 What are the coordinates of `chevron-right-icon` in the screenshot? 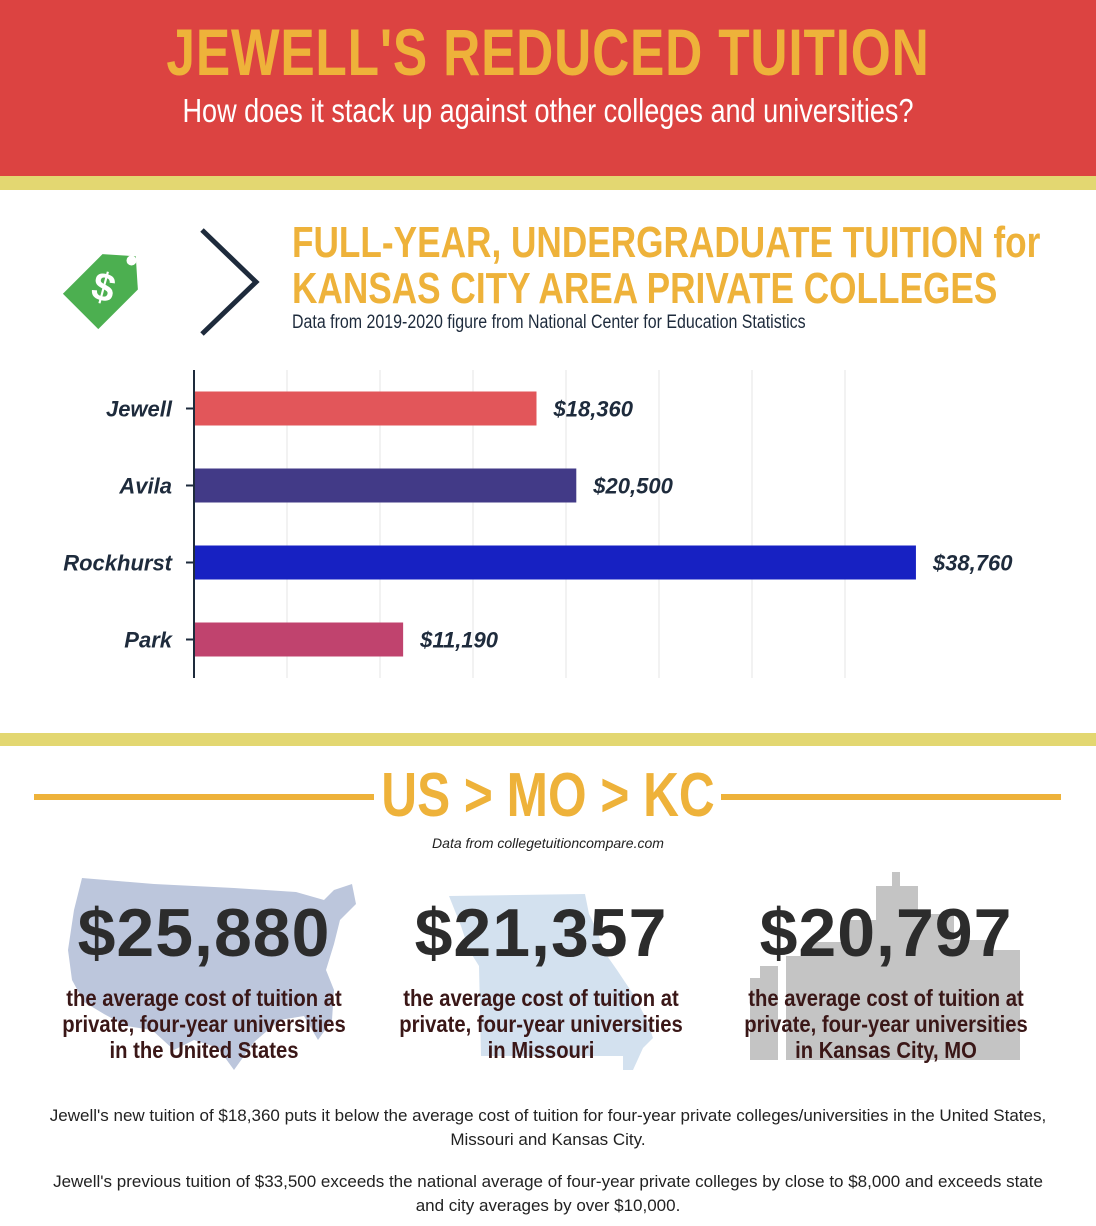 It's located at (231, 284).